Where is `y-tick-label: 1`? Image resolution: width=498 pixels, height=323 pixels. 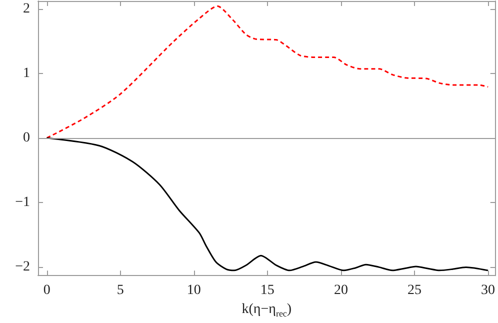
y-tick-label: 1 is located at coordinates (26, 73).